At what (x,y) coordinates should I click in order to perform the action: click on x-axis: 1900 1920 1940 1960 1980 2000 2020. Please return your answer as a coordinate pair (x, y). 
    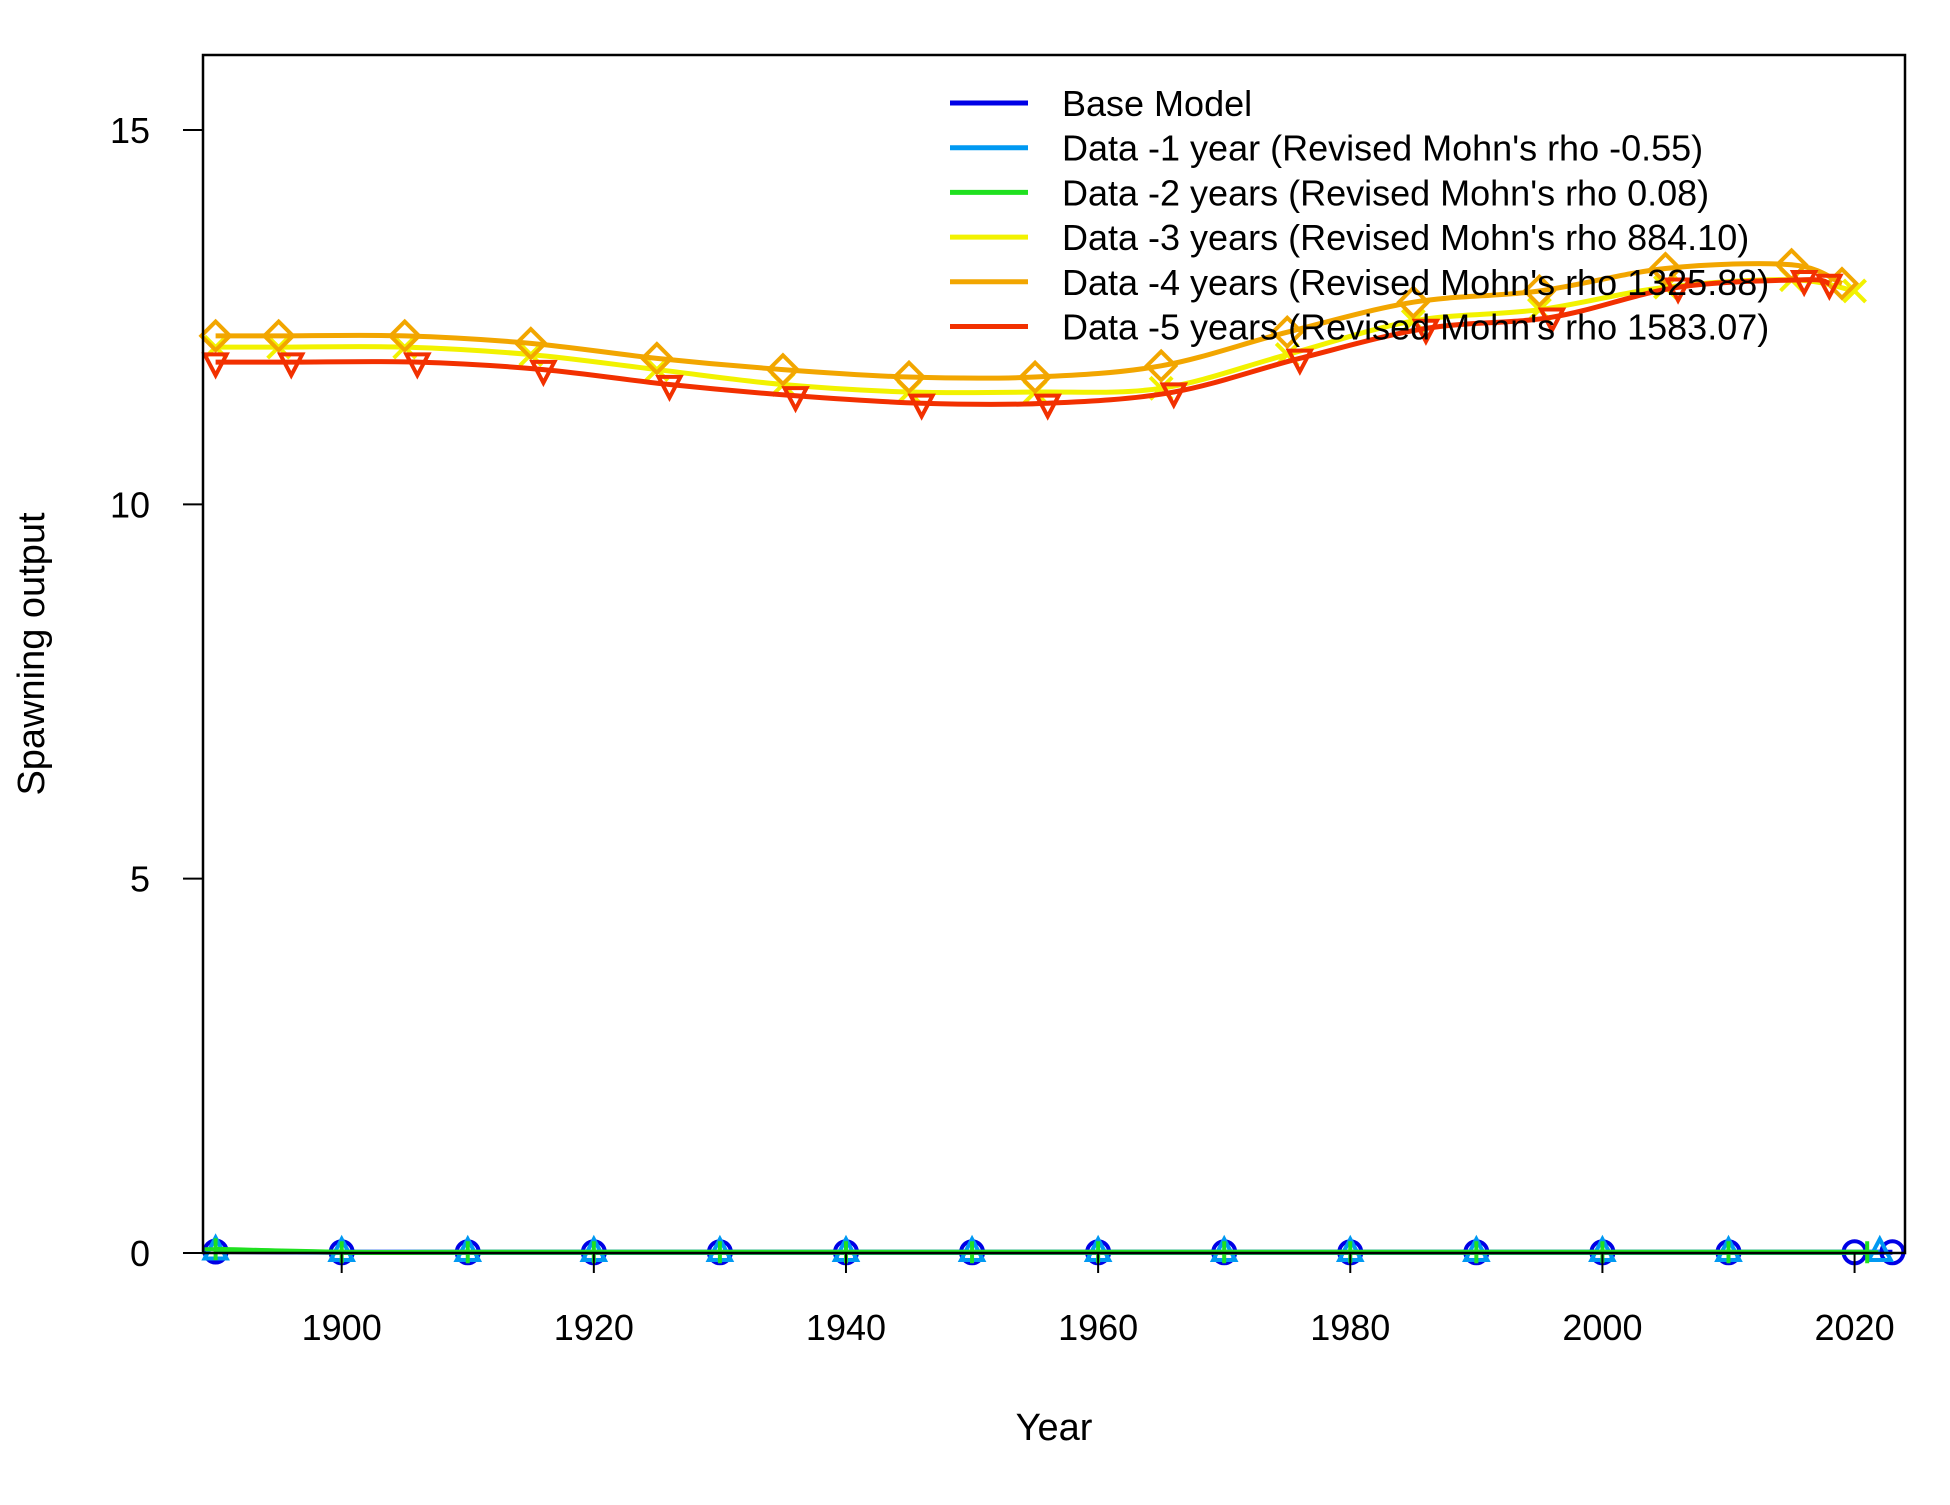
    Looking at the image, I should click on (1098, 1300).